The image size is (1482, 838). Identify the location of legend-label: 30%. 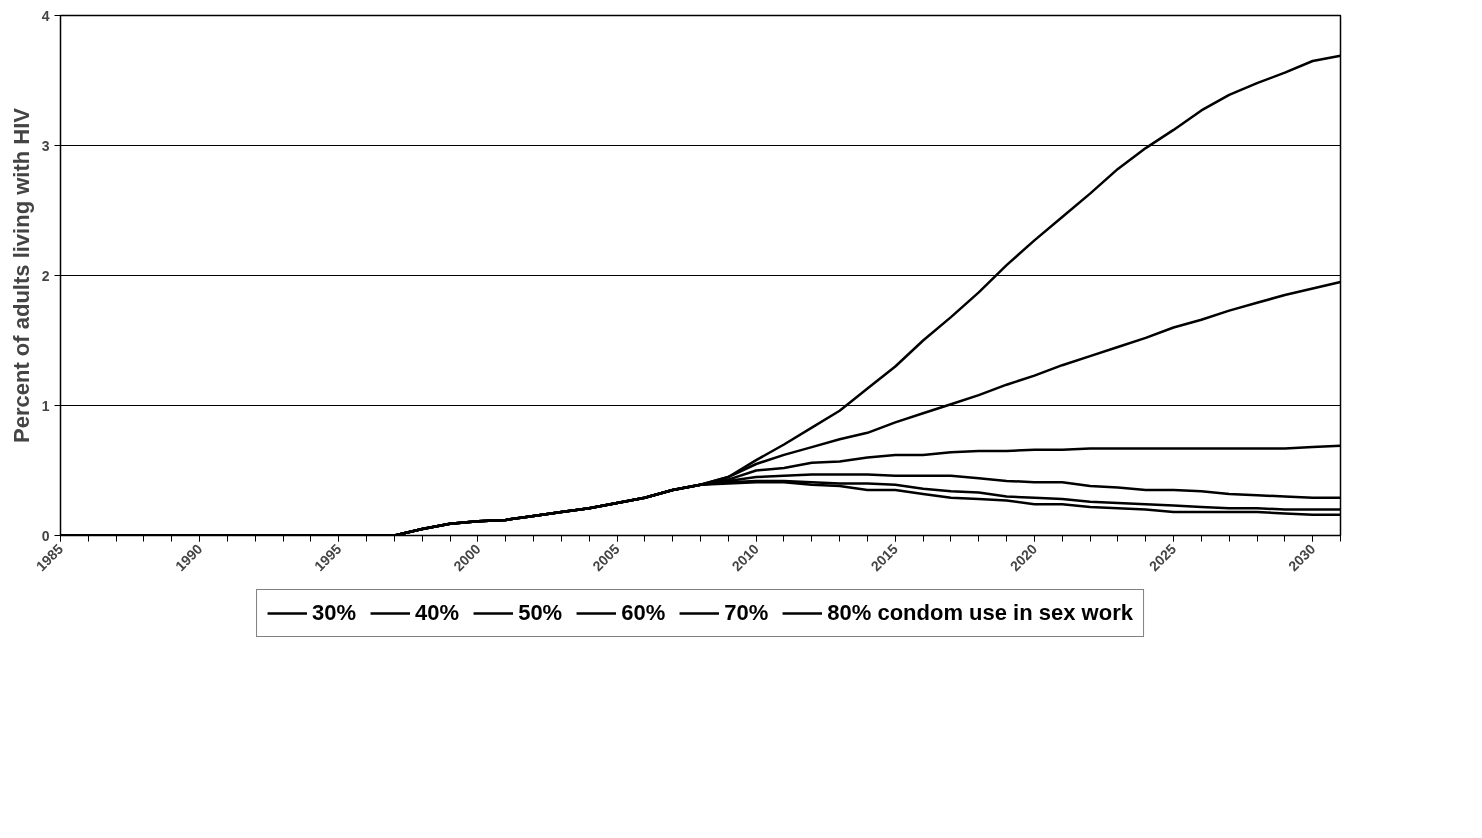
(334, 613).